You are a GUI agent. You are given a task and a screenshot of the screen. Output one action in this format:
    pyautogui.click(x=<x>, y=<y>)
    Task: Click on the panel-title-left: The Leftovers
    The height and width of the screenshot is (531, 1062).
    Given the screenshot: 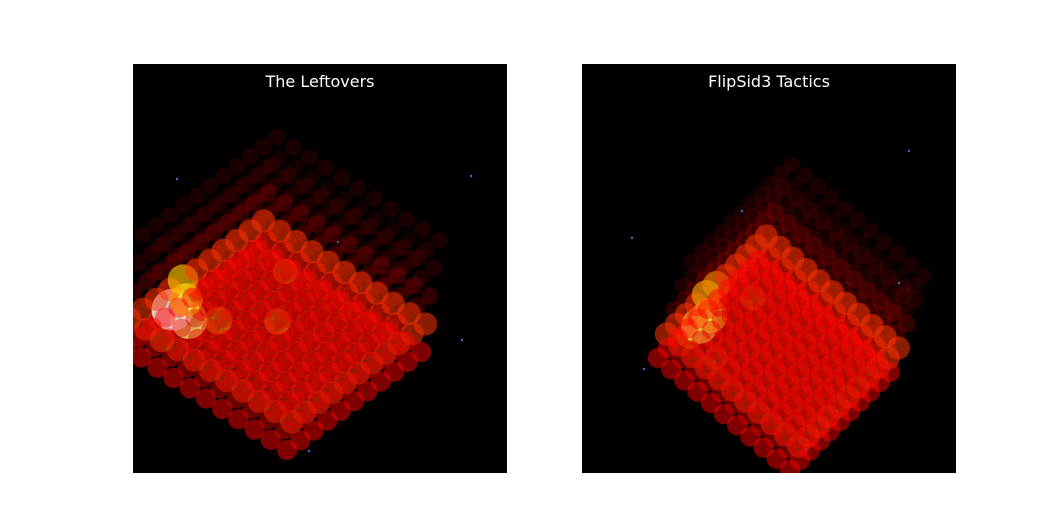 What is the action you would take?
    pyautogui.click(x=320, y=81)
    